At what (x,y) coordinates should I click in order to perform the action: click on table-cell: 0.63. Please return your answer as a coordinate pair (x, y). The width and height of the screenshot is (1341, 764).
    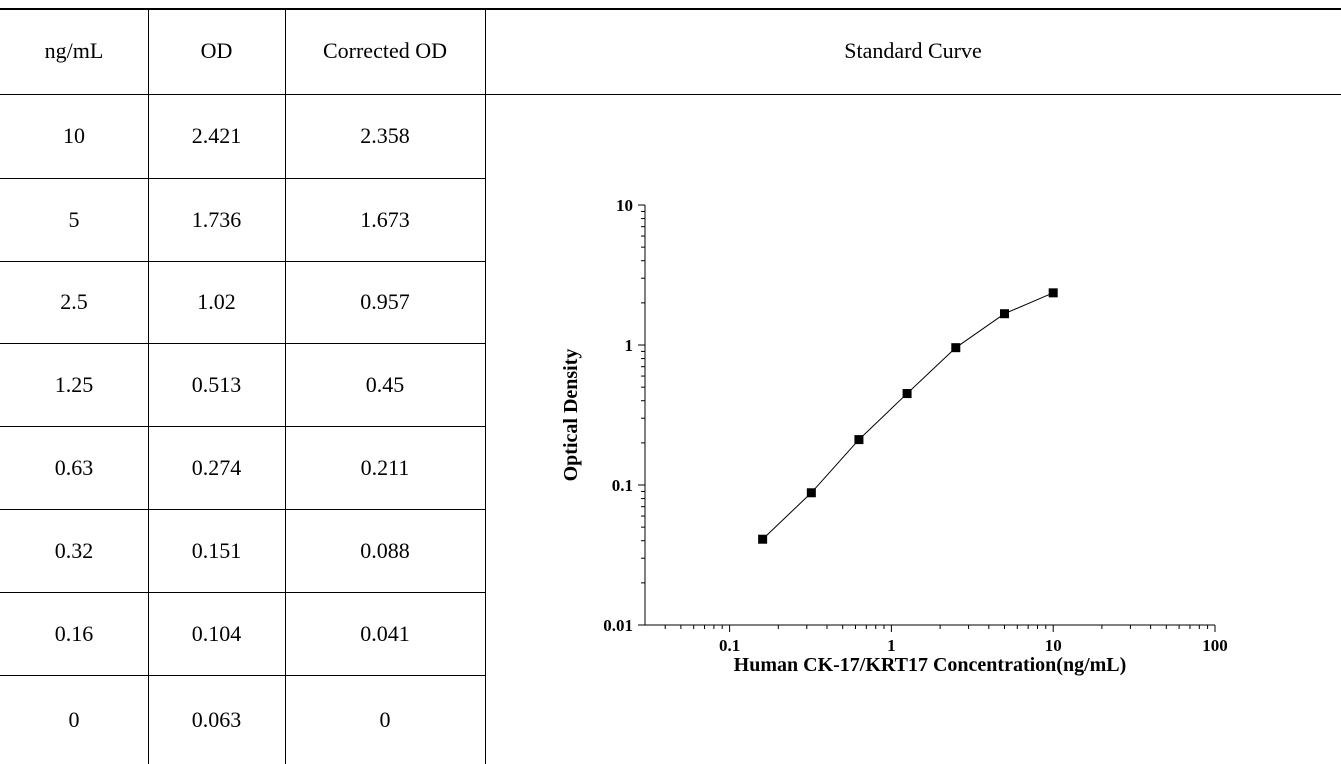
    Looking at the image, I should click on (74, 467).